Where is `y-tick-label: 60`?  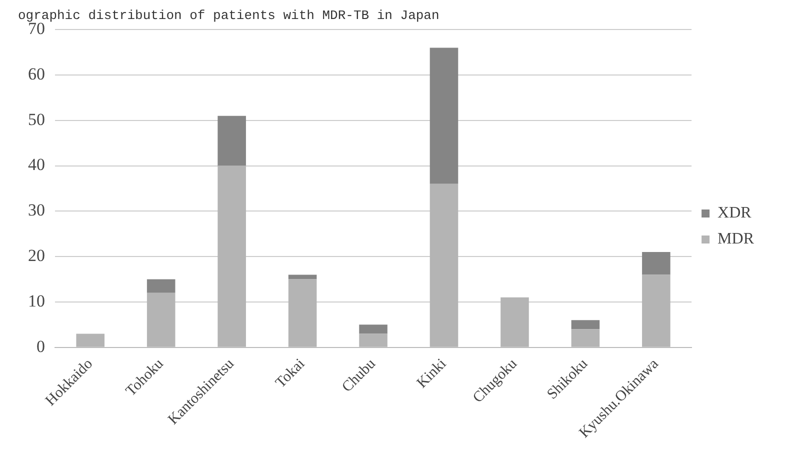
y-tick-label: 60 is located at coordinates (36, 74).